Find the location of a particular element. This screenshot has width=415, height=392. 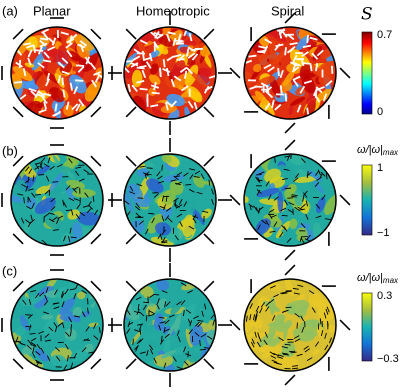

colorbar-title-main: ω/|ω| is located at coordinates (370, 150).